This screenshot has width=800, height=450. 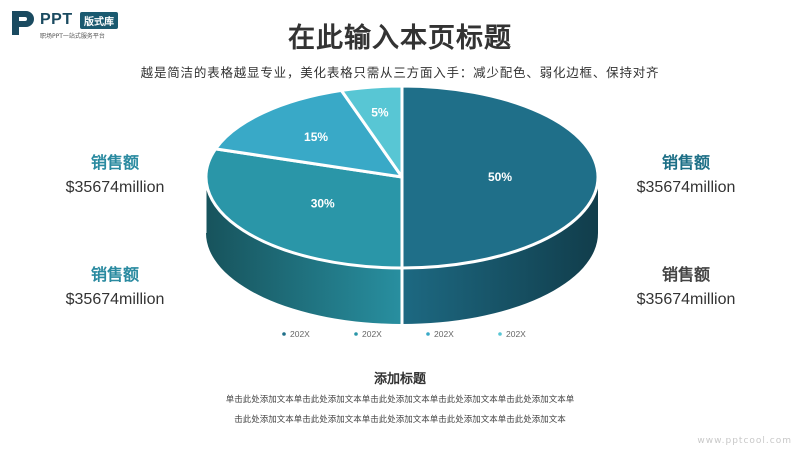 I want to click on watermark: www.pptcool.com, so click(x=744, y=441).